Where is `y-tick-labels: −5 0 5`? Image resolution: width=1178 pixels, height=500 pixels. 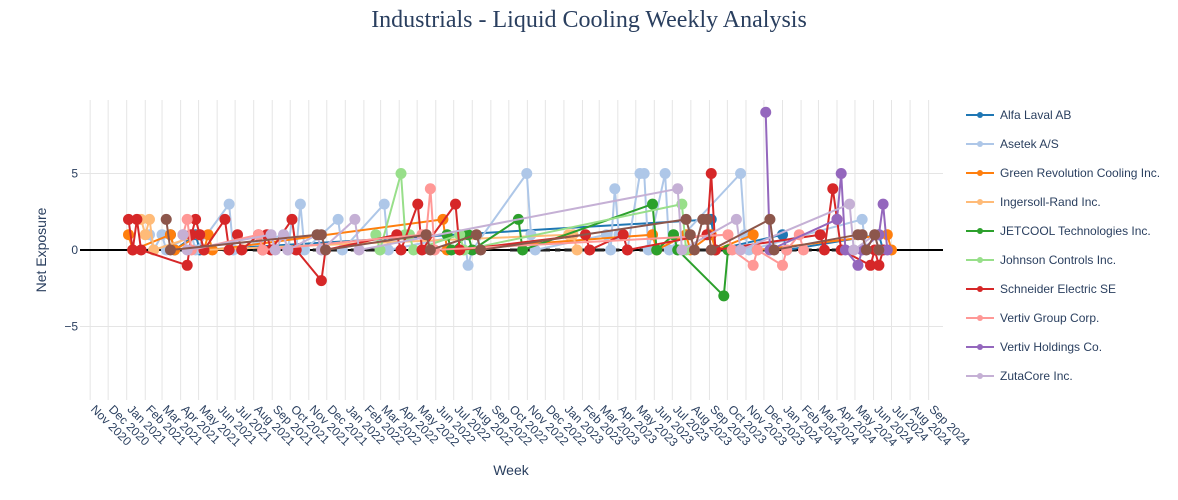
y-tick-labels: −5 0 5 is located at coordinates (71, 249).